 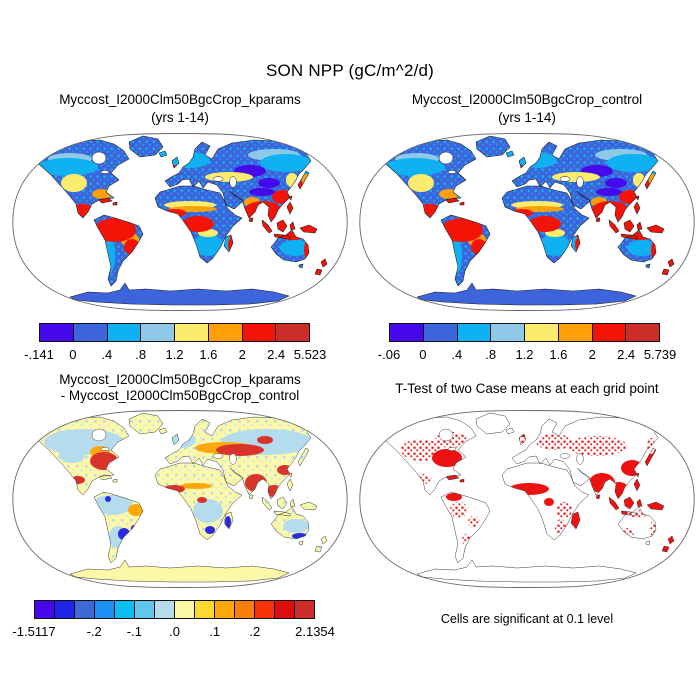 I want to click on map-top-right, so click(x=527, y=222).